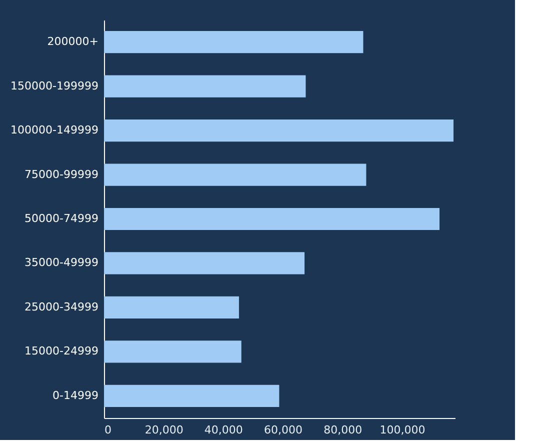  Describe the element at coordinates (61, 307) in the screenshot. I see `y-tick-label: 25000-34999` at that location.